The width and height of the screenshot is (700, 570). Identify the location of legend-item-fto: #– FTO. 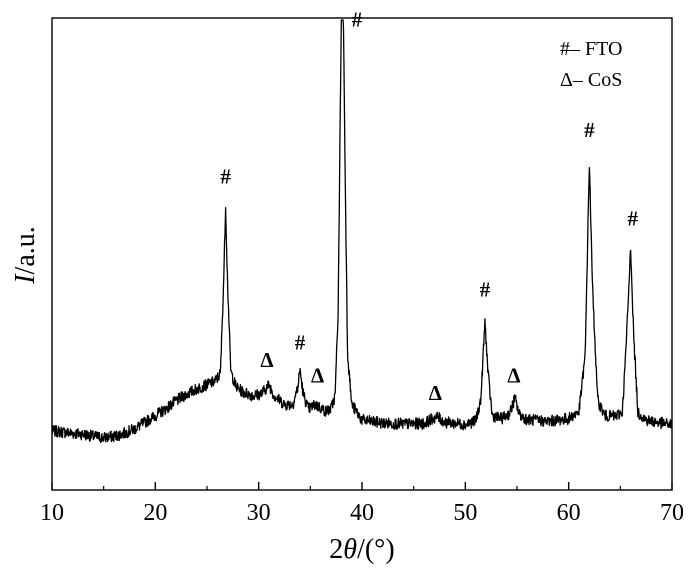
(591, 49).